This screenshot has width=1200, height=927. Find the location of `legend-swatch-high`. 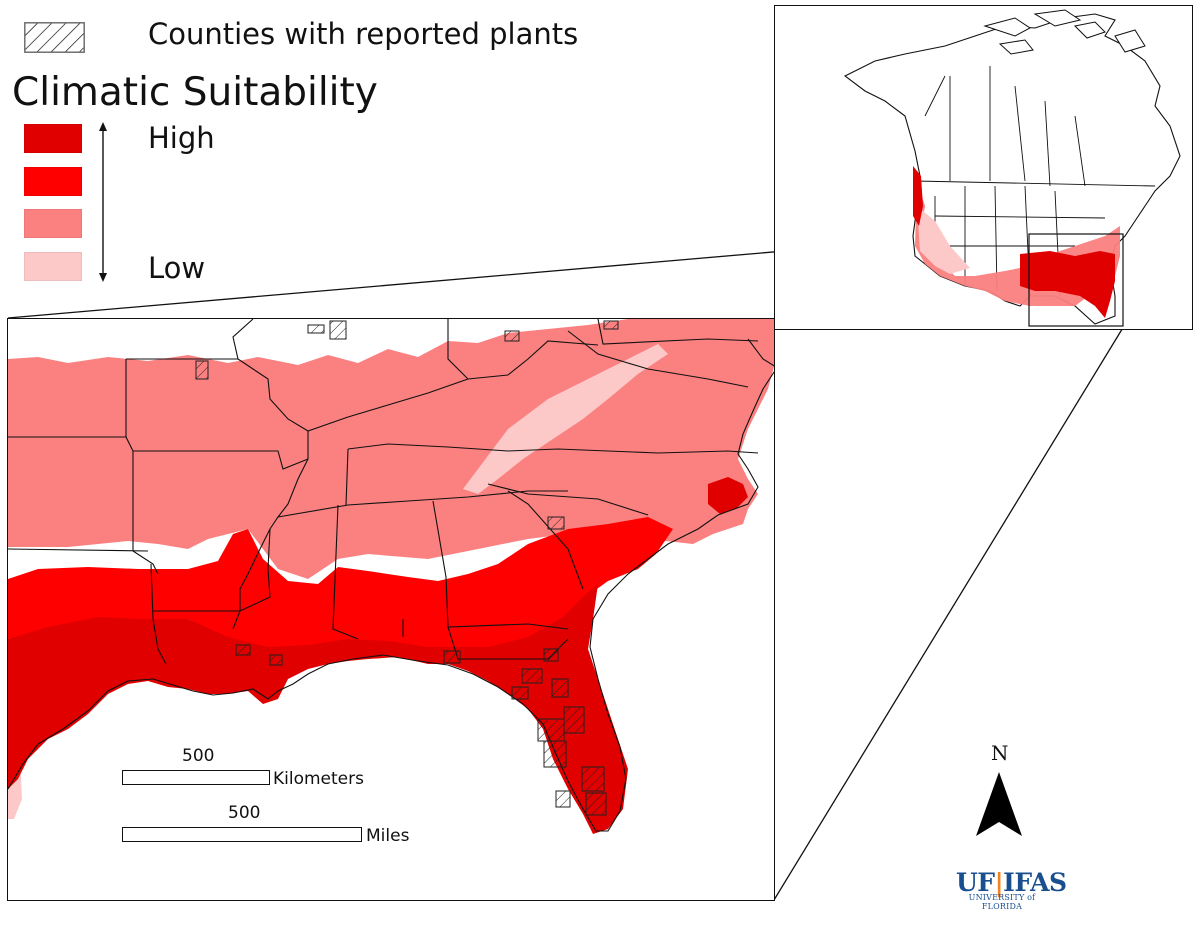

legend-swatch-high is located at coordinates (53, 138).